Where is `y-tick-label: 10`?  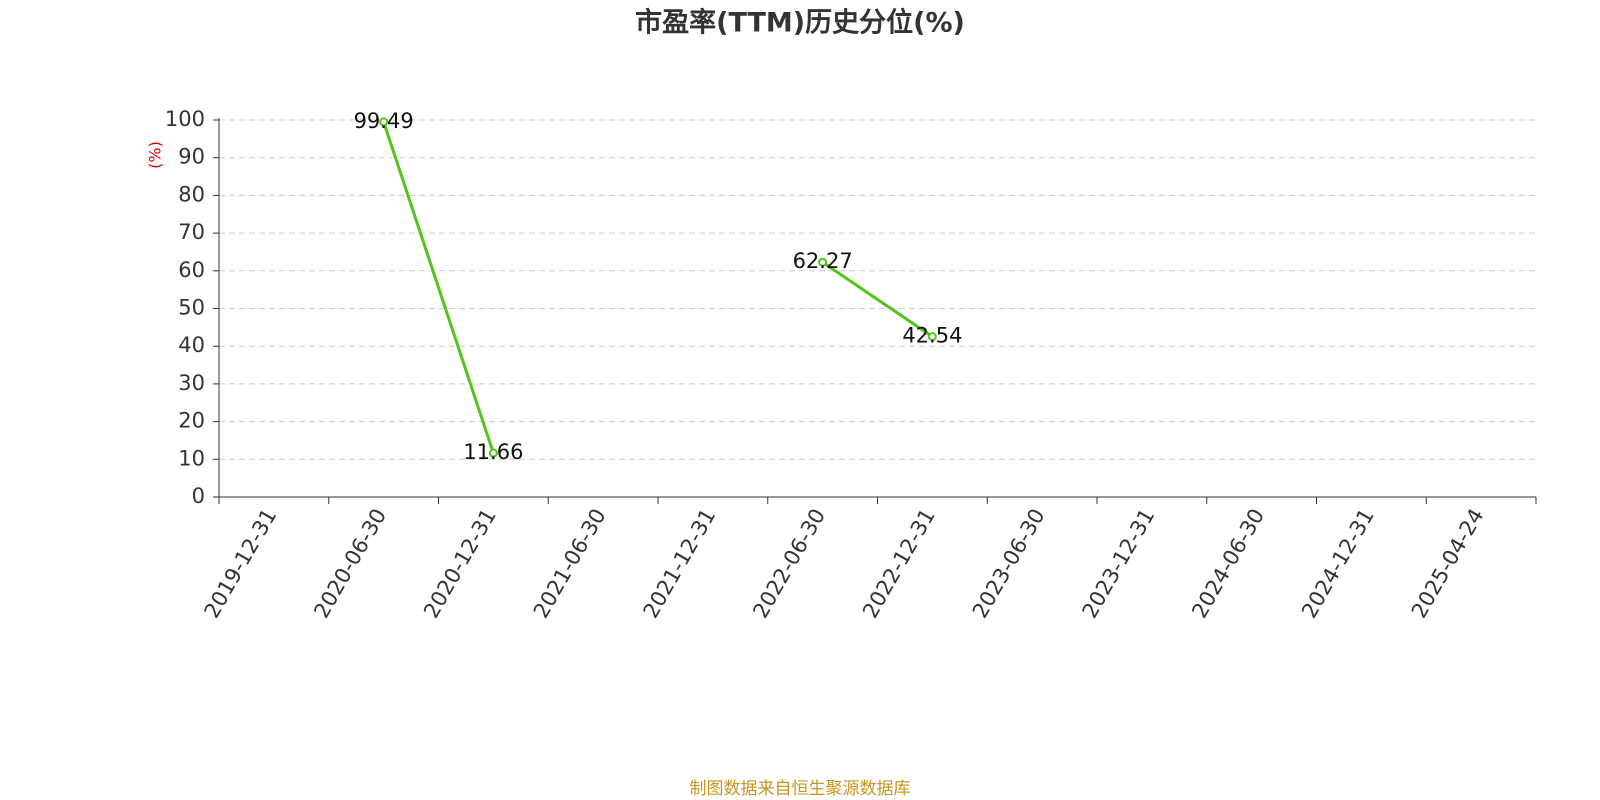 y-tick-label: 10 is located at coordinates (191, 458).